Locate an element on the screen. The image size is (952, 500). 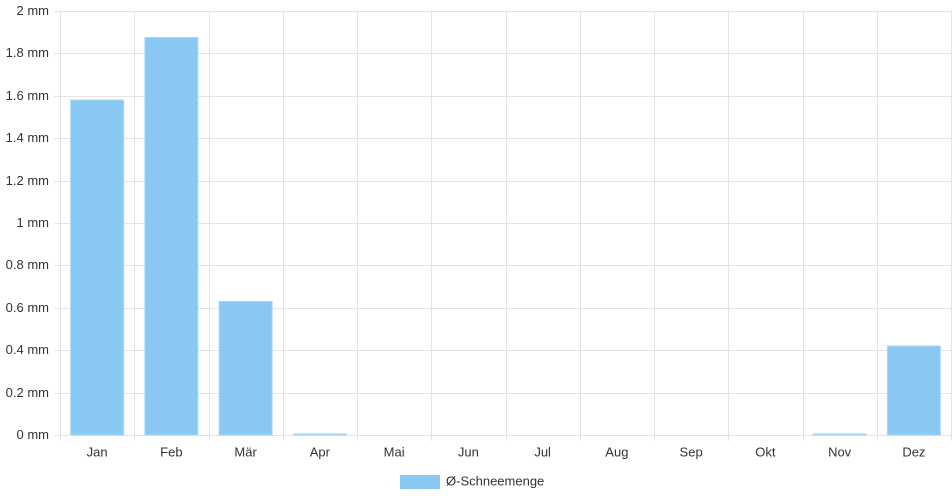
x-tick-label: Mär is located at coordinates (245, 451).